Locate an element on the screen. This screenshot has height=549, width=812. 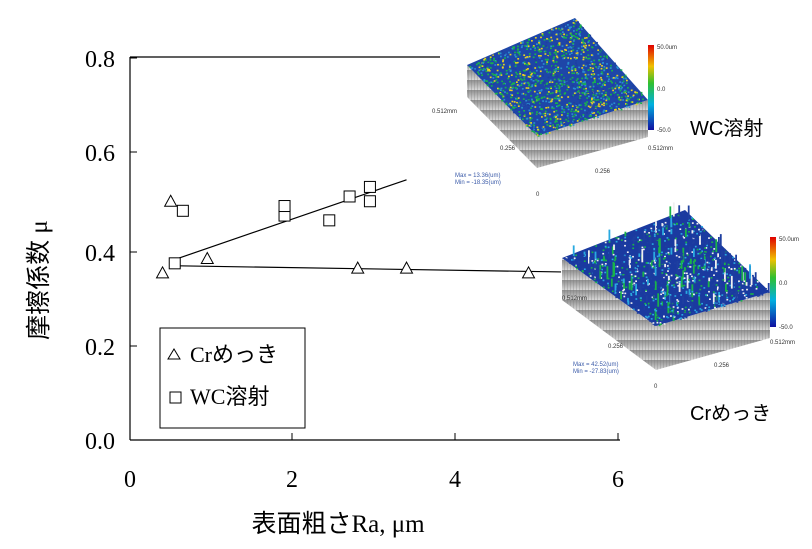
wc-color-scale is located at coordinates (651, 87).